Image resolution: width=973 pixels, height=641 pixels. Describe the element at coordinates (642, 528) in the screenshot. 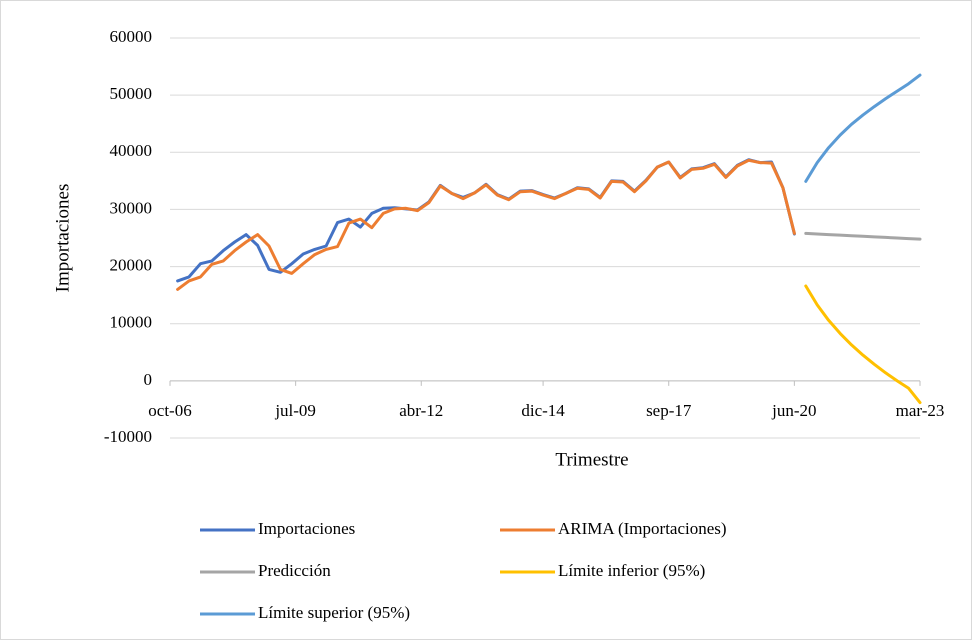

I see `legend-label: ARIMA (Importaciones)` at that location.